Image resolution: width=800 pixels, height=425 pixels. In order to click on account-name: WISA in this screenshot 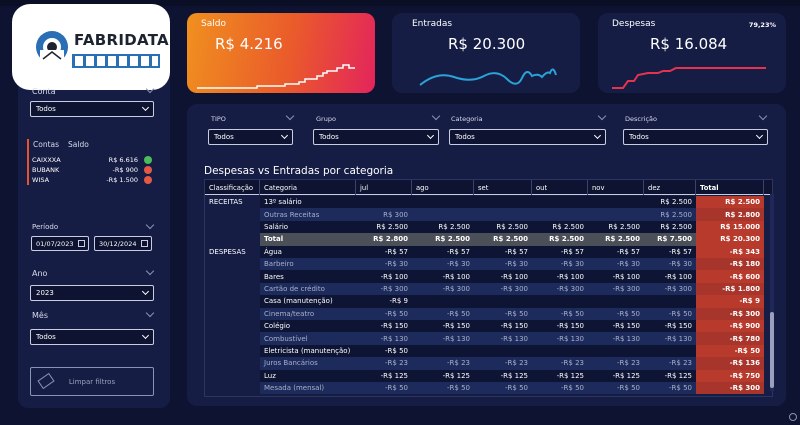, I will do `click(41, 180)`.